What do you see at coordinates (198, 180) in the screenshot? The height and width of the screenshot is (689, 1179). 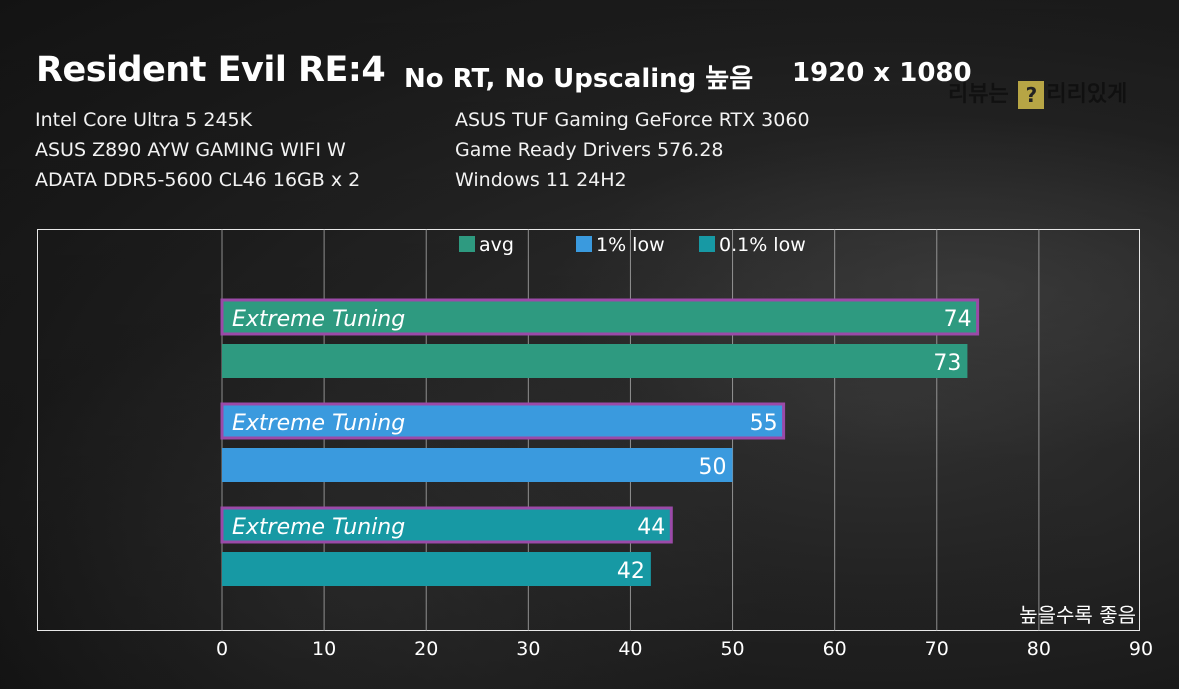 I see `spec-memory: ADATA DDR5-5600 CL46 16GB x 2` at bounding box center [198, 180].